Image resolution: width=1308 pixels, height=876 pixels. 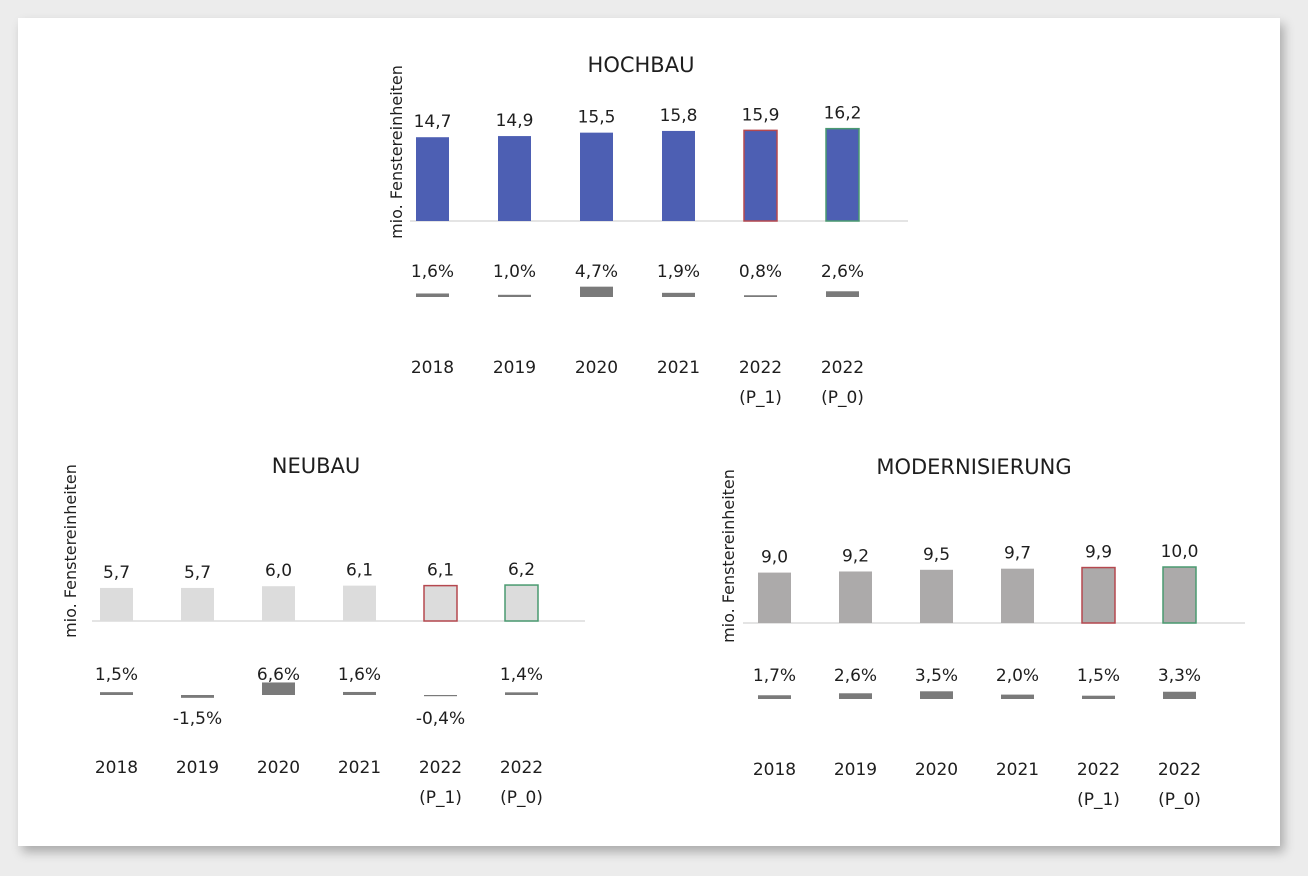 I want to click on data-label: 9,7, so click(x=1017, y=554).